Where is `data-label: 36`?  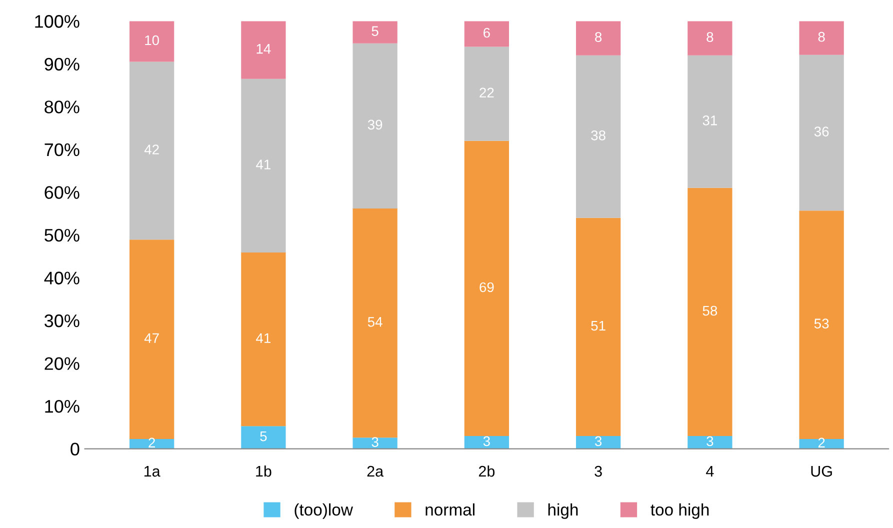 data-label: 36 is located at coordinates (821, 131).